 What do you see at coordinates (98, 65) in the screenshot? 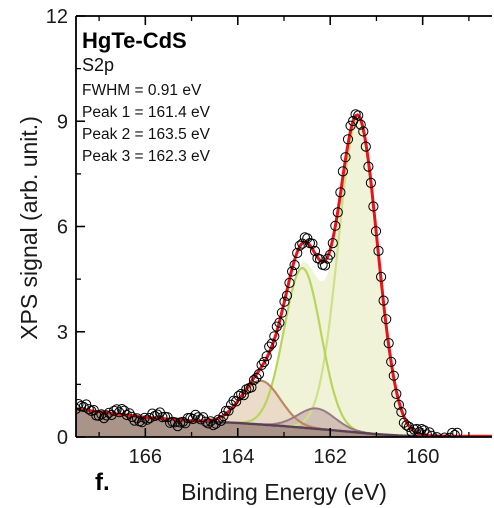
I see `annotation-subtitle: S2p` at bounding box center [98, 65].